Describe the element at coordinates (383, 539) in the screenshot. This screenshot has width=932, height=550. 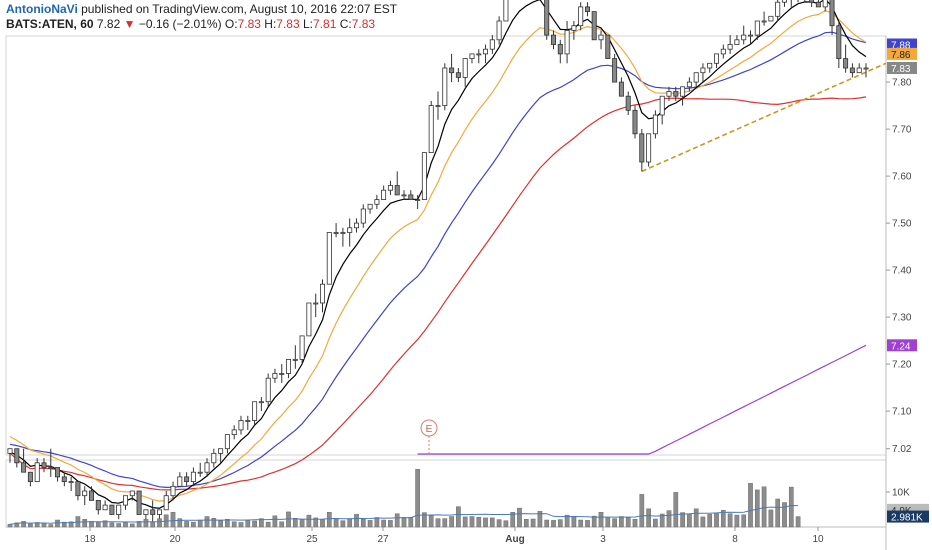
I see `time-tick-label: 27` at that location.